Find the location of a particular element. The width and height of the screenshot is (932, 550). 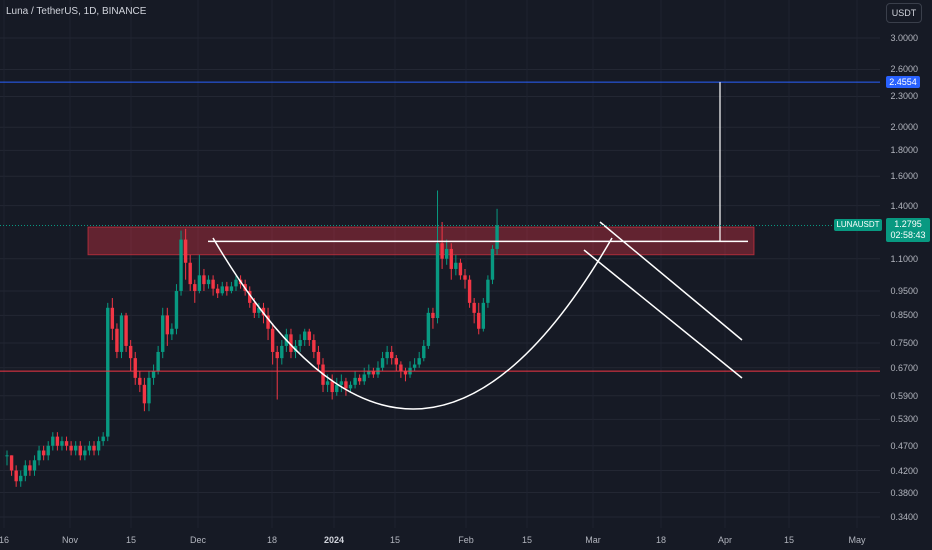

y-tick-label: 0.8500 is located at coordinates (904, 315).